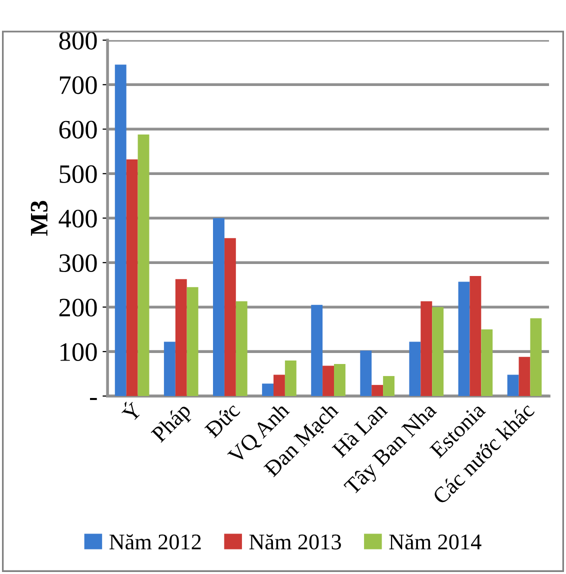  What do you see at coordinates (78, 352) in the screenshot?
I see `y-tick-label: 100` at bounding box center [78, 352].